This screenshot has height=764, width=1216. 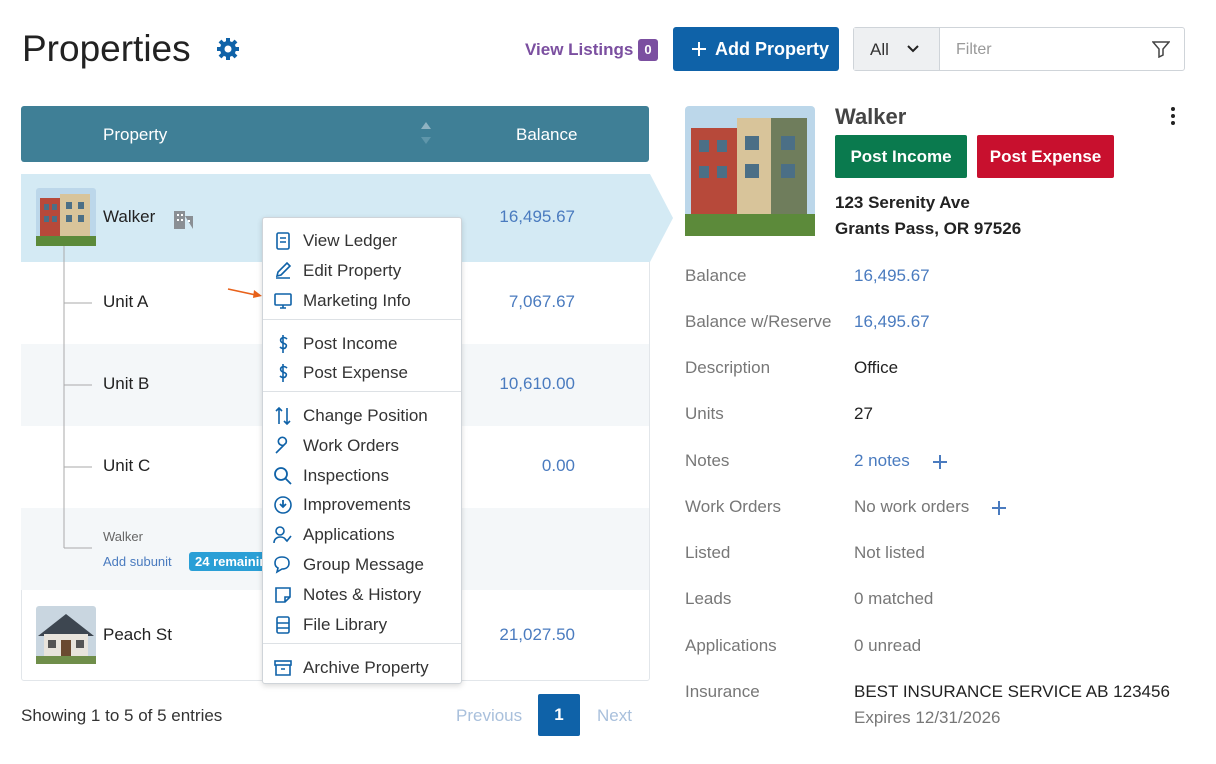 I want to click on menu-item-label: File Library, so click(x=345, y=624).